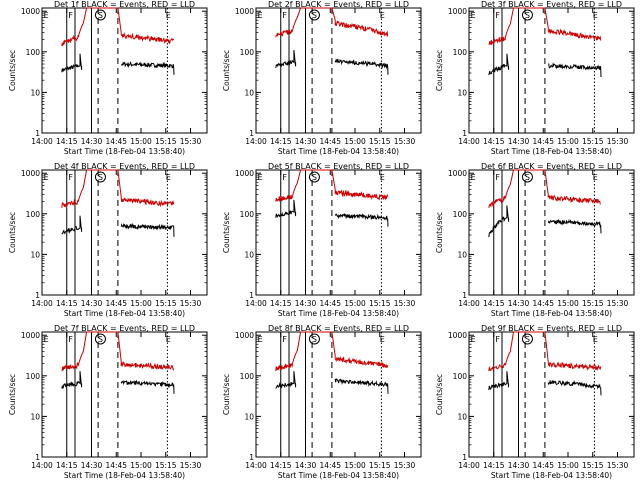 This screenshot has height=480, width=640. Describe the element at coordinates (124, 328) in the screenshot. I see `chart-title: Det 7f BLACK = Events, RED = LLD` at that location.